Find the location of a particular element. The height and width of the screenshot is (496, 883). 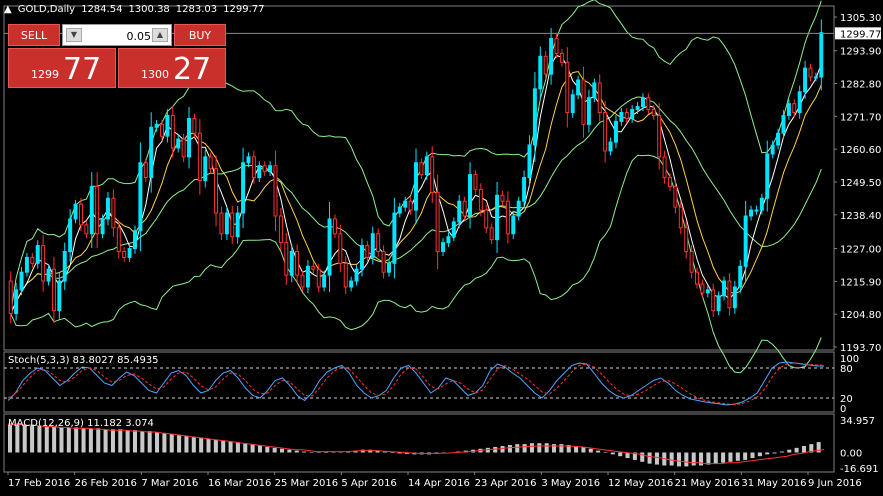

macd-tick-label: 0.00 is located at coordinates (851, 453).